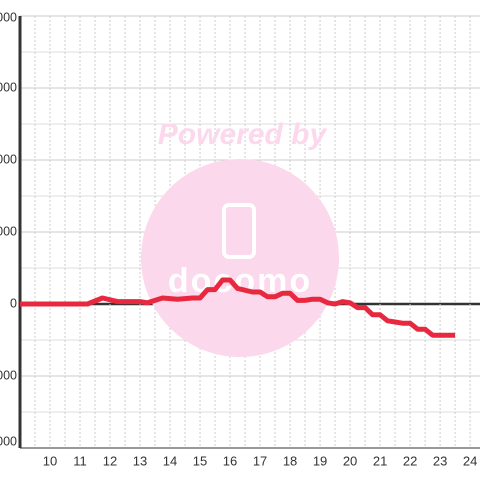 The image size is (480, 480). Describe the element at coordinates (80, 460) in the screenshot. I see `x-tick-label: 11` at that location.